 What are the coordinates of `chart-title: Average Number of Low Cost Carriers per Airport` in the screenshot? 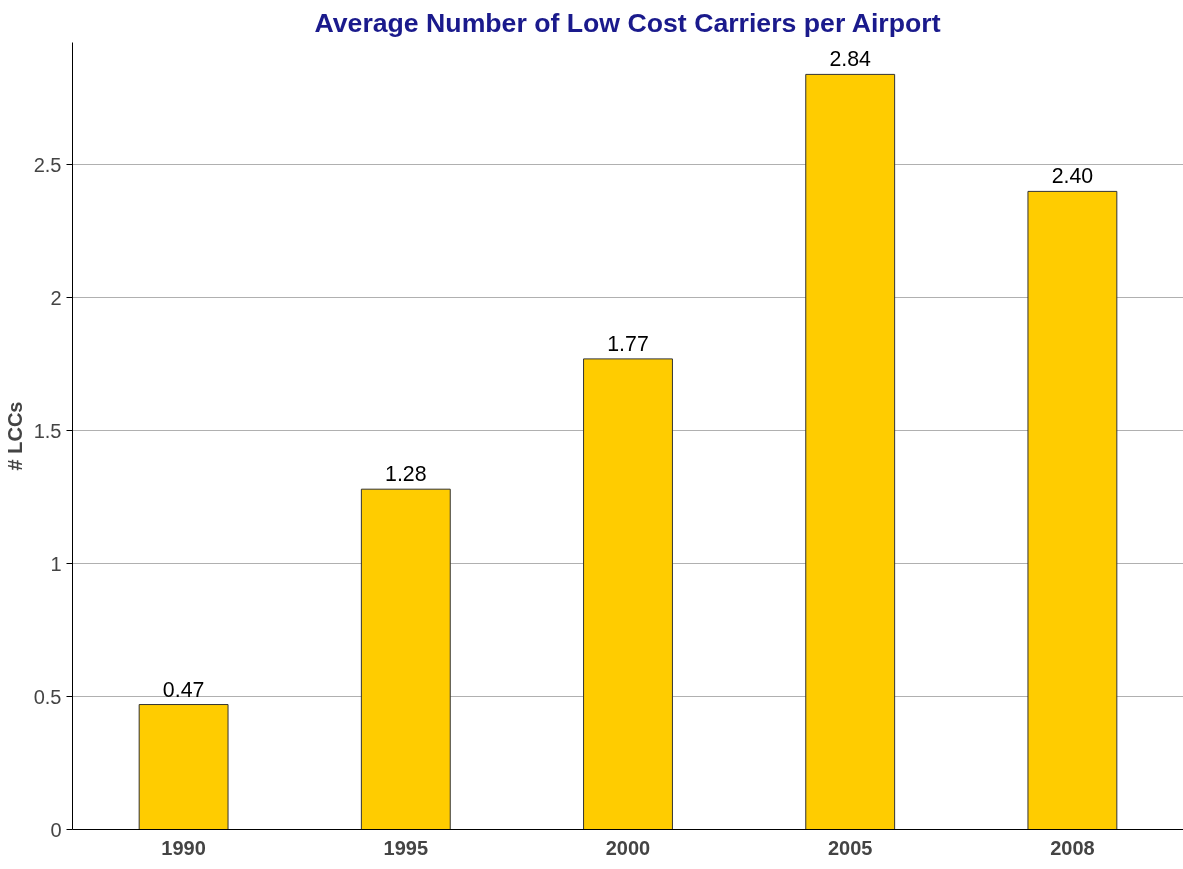 It's located at (627, 22).